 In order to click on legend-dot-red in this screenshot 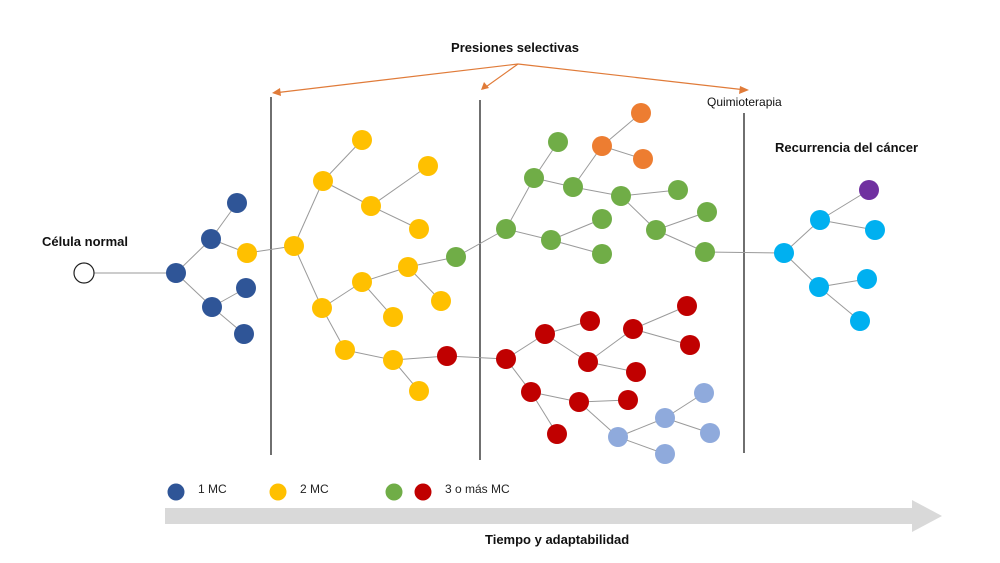, I will do `click(423, 492)`.